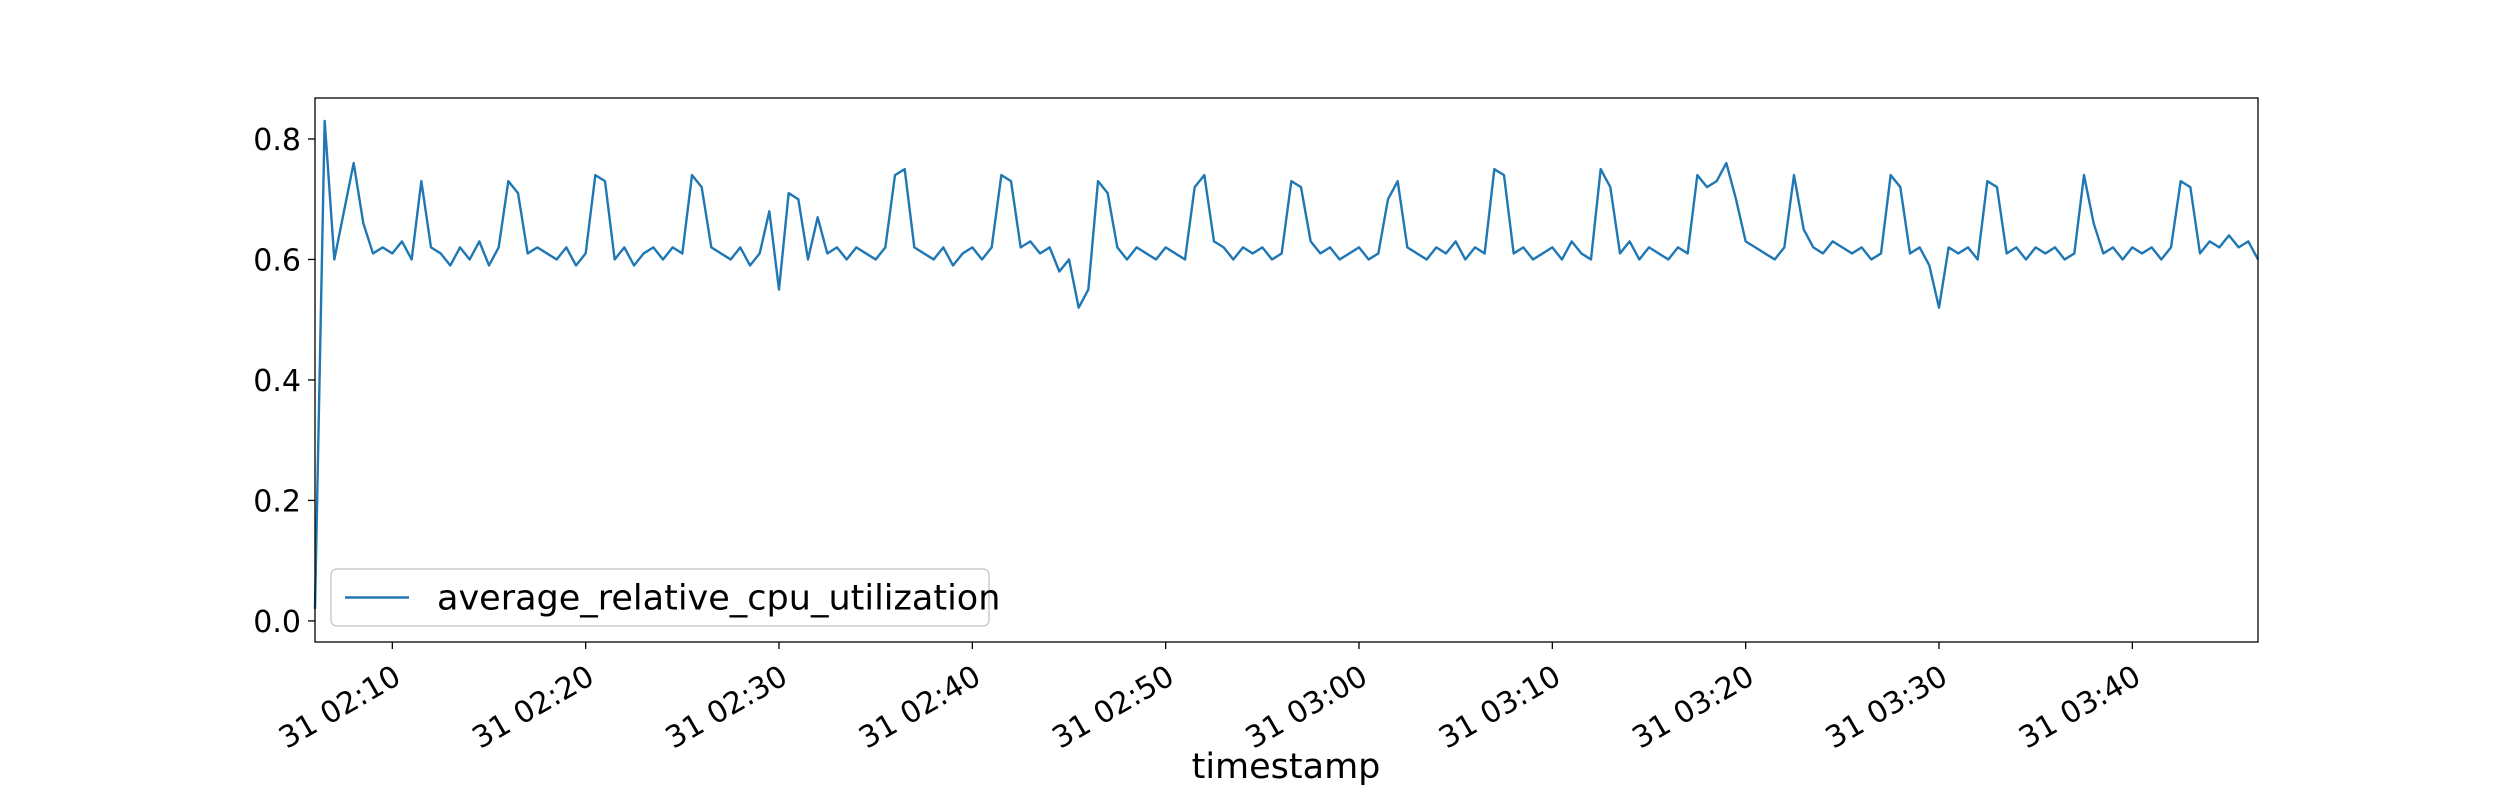 Image resolution: width=2500 pixels, height=800 pixels. What do you see at coordinates (277, 501) in the screenshot?
I see `y-tick-label: 0.2` at bounding box center [277, 501].